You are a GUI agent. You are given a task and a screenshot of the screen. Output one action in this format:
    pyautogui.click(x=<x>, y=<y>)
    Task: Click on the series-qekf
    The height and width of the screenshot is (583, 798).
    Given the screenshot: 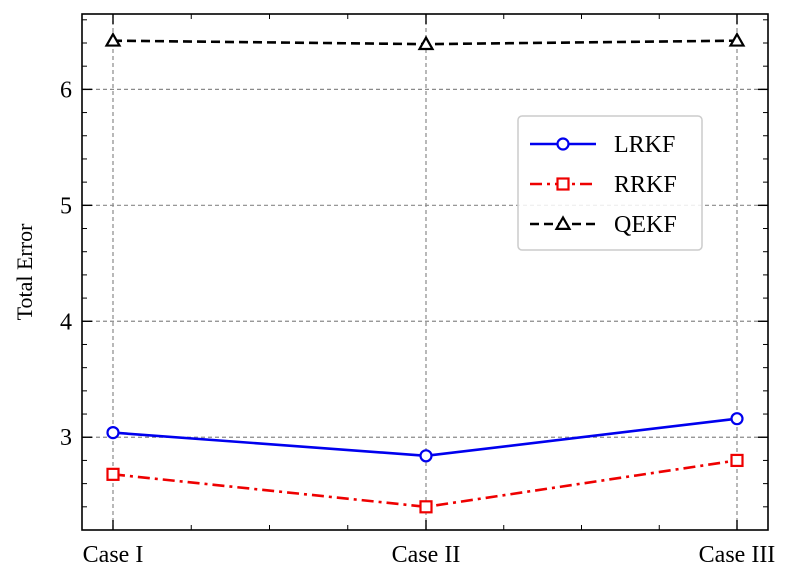 What is the action you would take?
    pyautogui.click(x=425, y=41)
    